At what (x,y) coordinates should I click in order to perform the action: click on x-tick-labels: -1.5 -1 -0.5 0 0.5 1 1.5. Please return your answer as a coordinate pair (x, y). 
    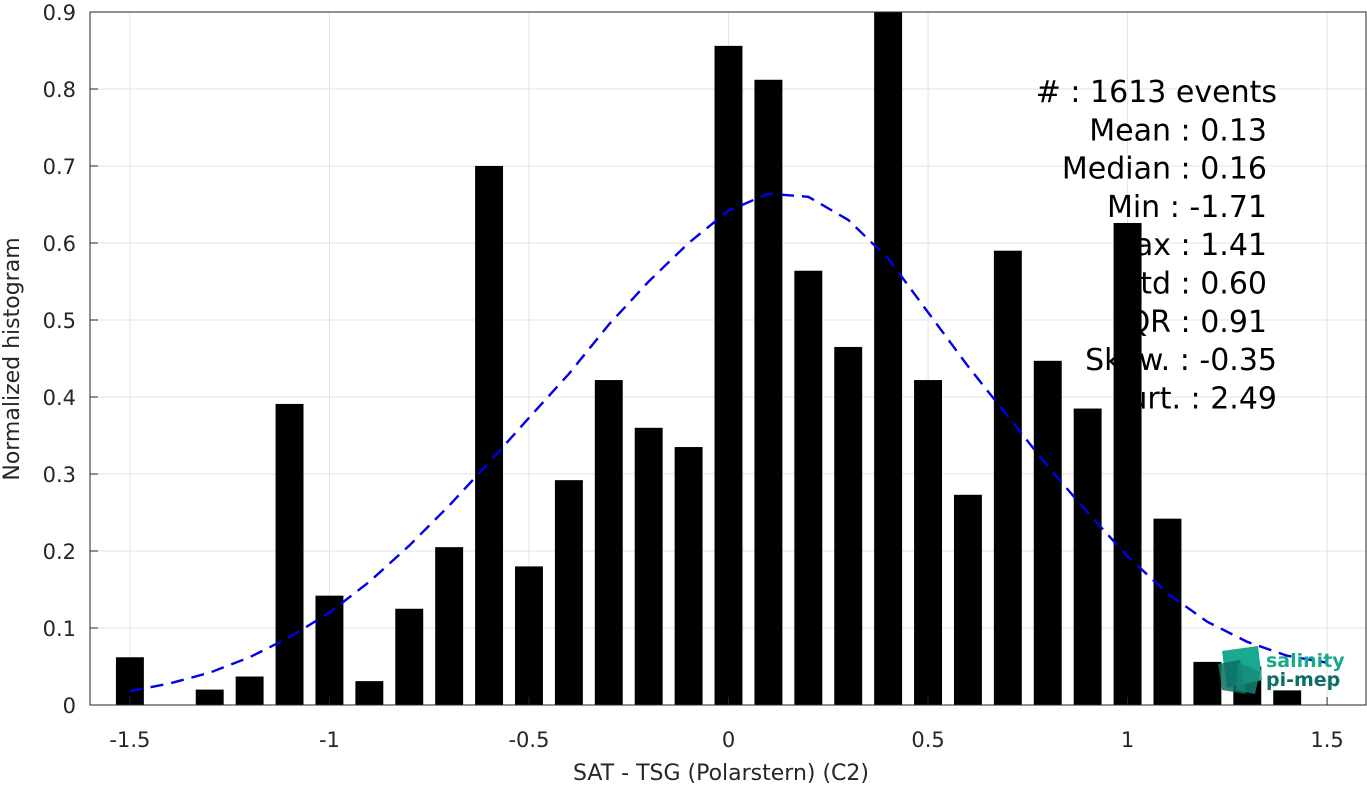
    Looking at the image, I should click on (726, 740).